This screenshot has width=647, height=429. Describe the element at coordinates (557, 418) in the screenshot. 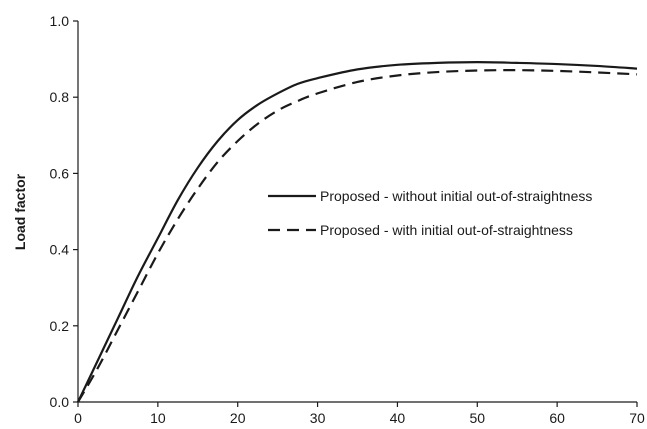

I see `x-tick-label: 60` at that location.